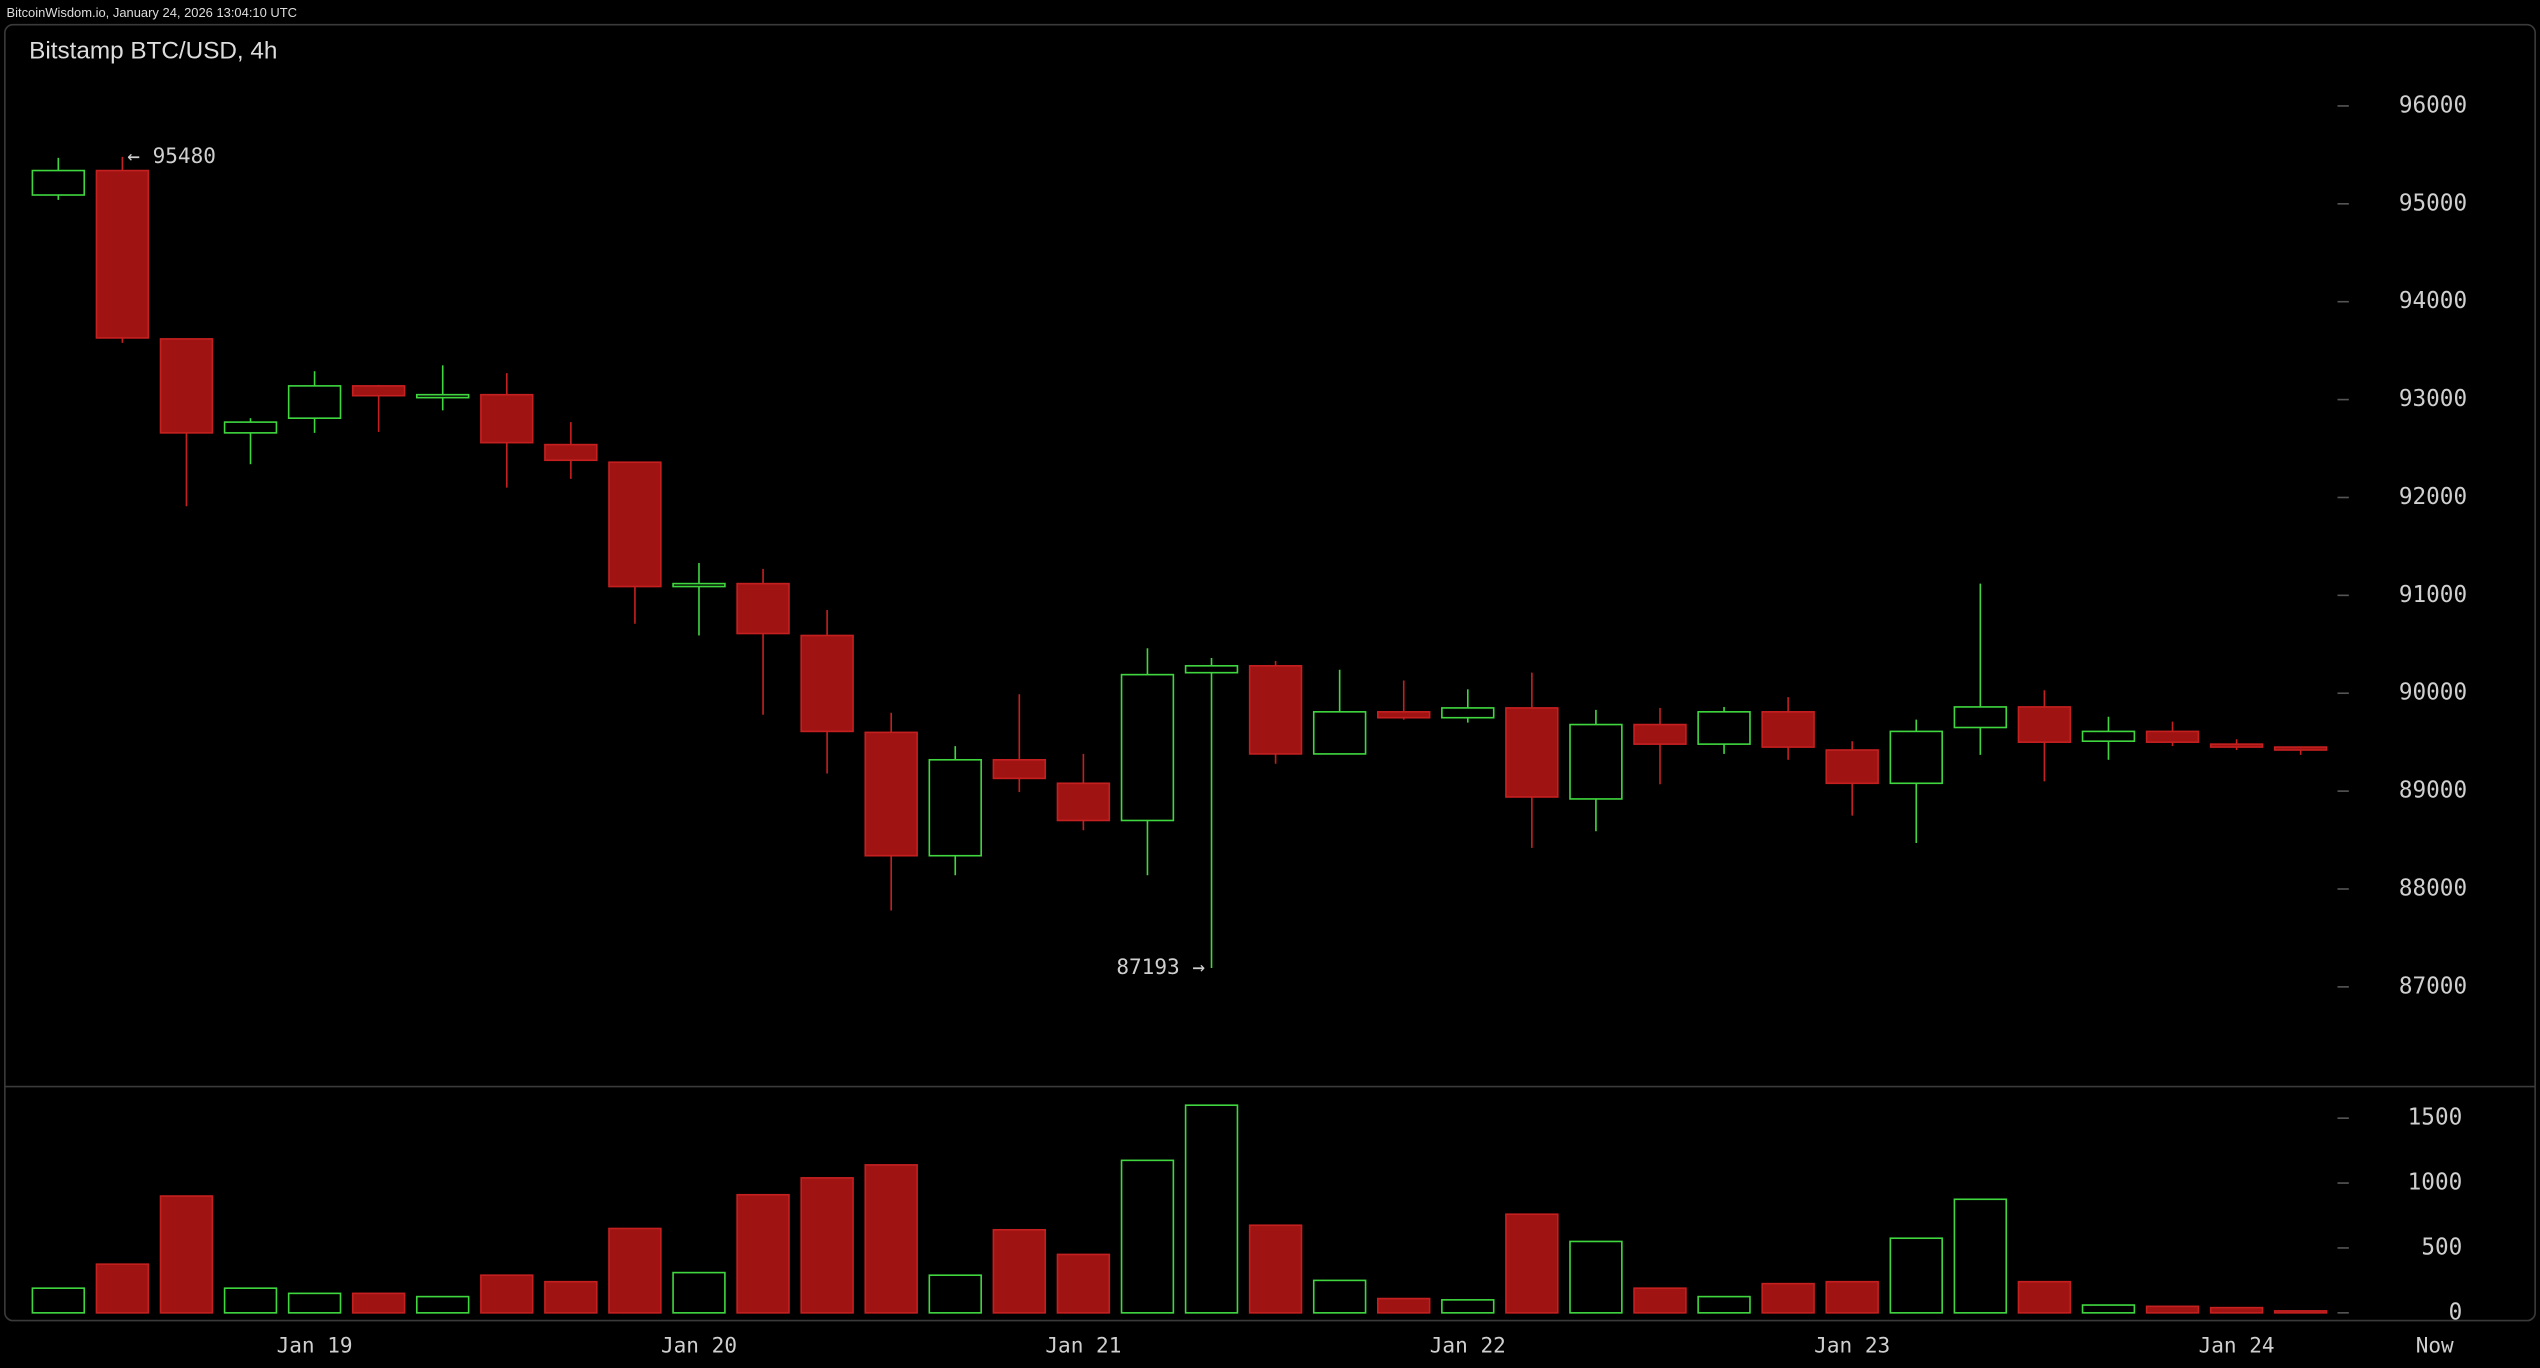 The height and width of the screenshot is (1368, 2540). What do you see at coordinates (171, 155) in the screenshot?
I see `high-annotation: ← 95480` at bounding box center [171, 155].